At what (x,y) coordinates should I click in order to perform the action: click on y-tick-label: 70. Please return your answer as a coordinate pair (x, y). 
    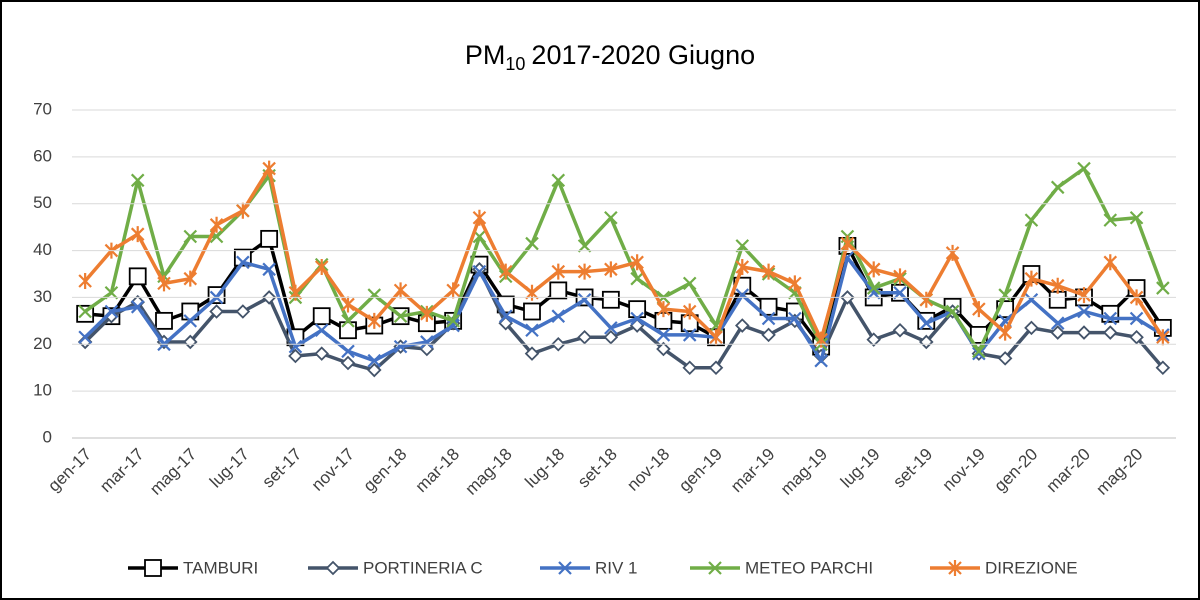
    Looking at the image, I should click on (42, 108).